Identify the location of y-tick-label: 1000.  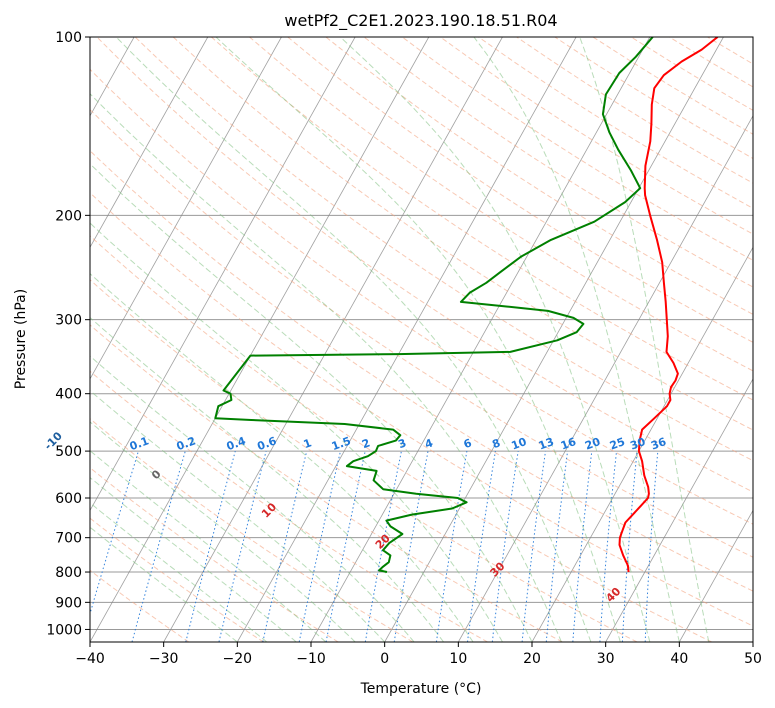
(64, 630).